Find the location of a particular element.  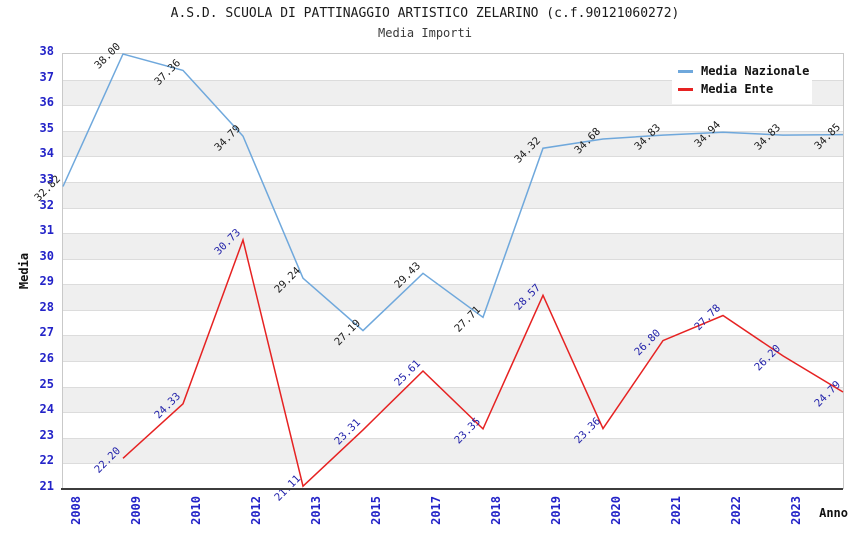

legend: Media Nazionale Media Ente is located at coordinates (742, 80).